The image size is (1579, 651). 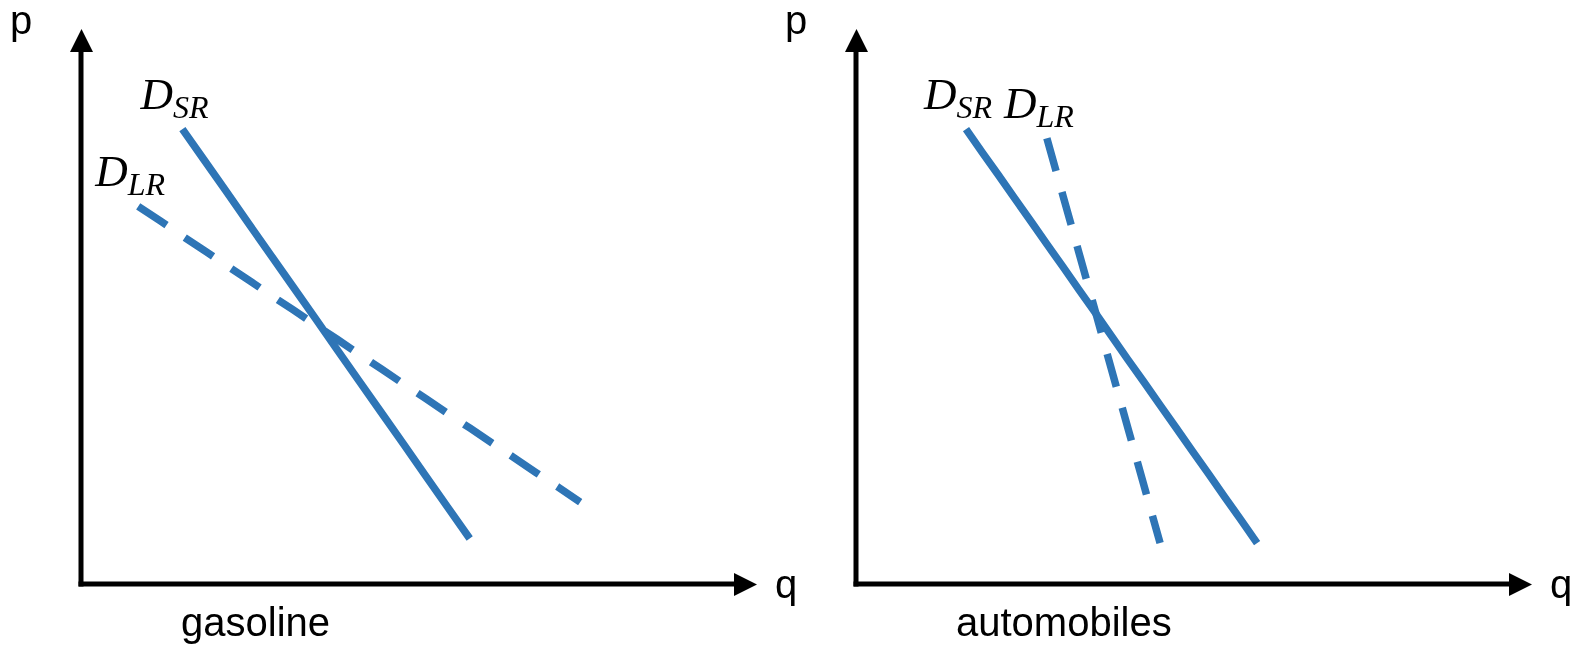 What do you see at coordinates (256, 622) in the screenshot?
I see `text: gasoline` at bounding box center [256, 622].